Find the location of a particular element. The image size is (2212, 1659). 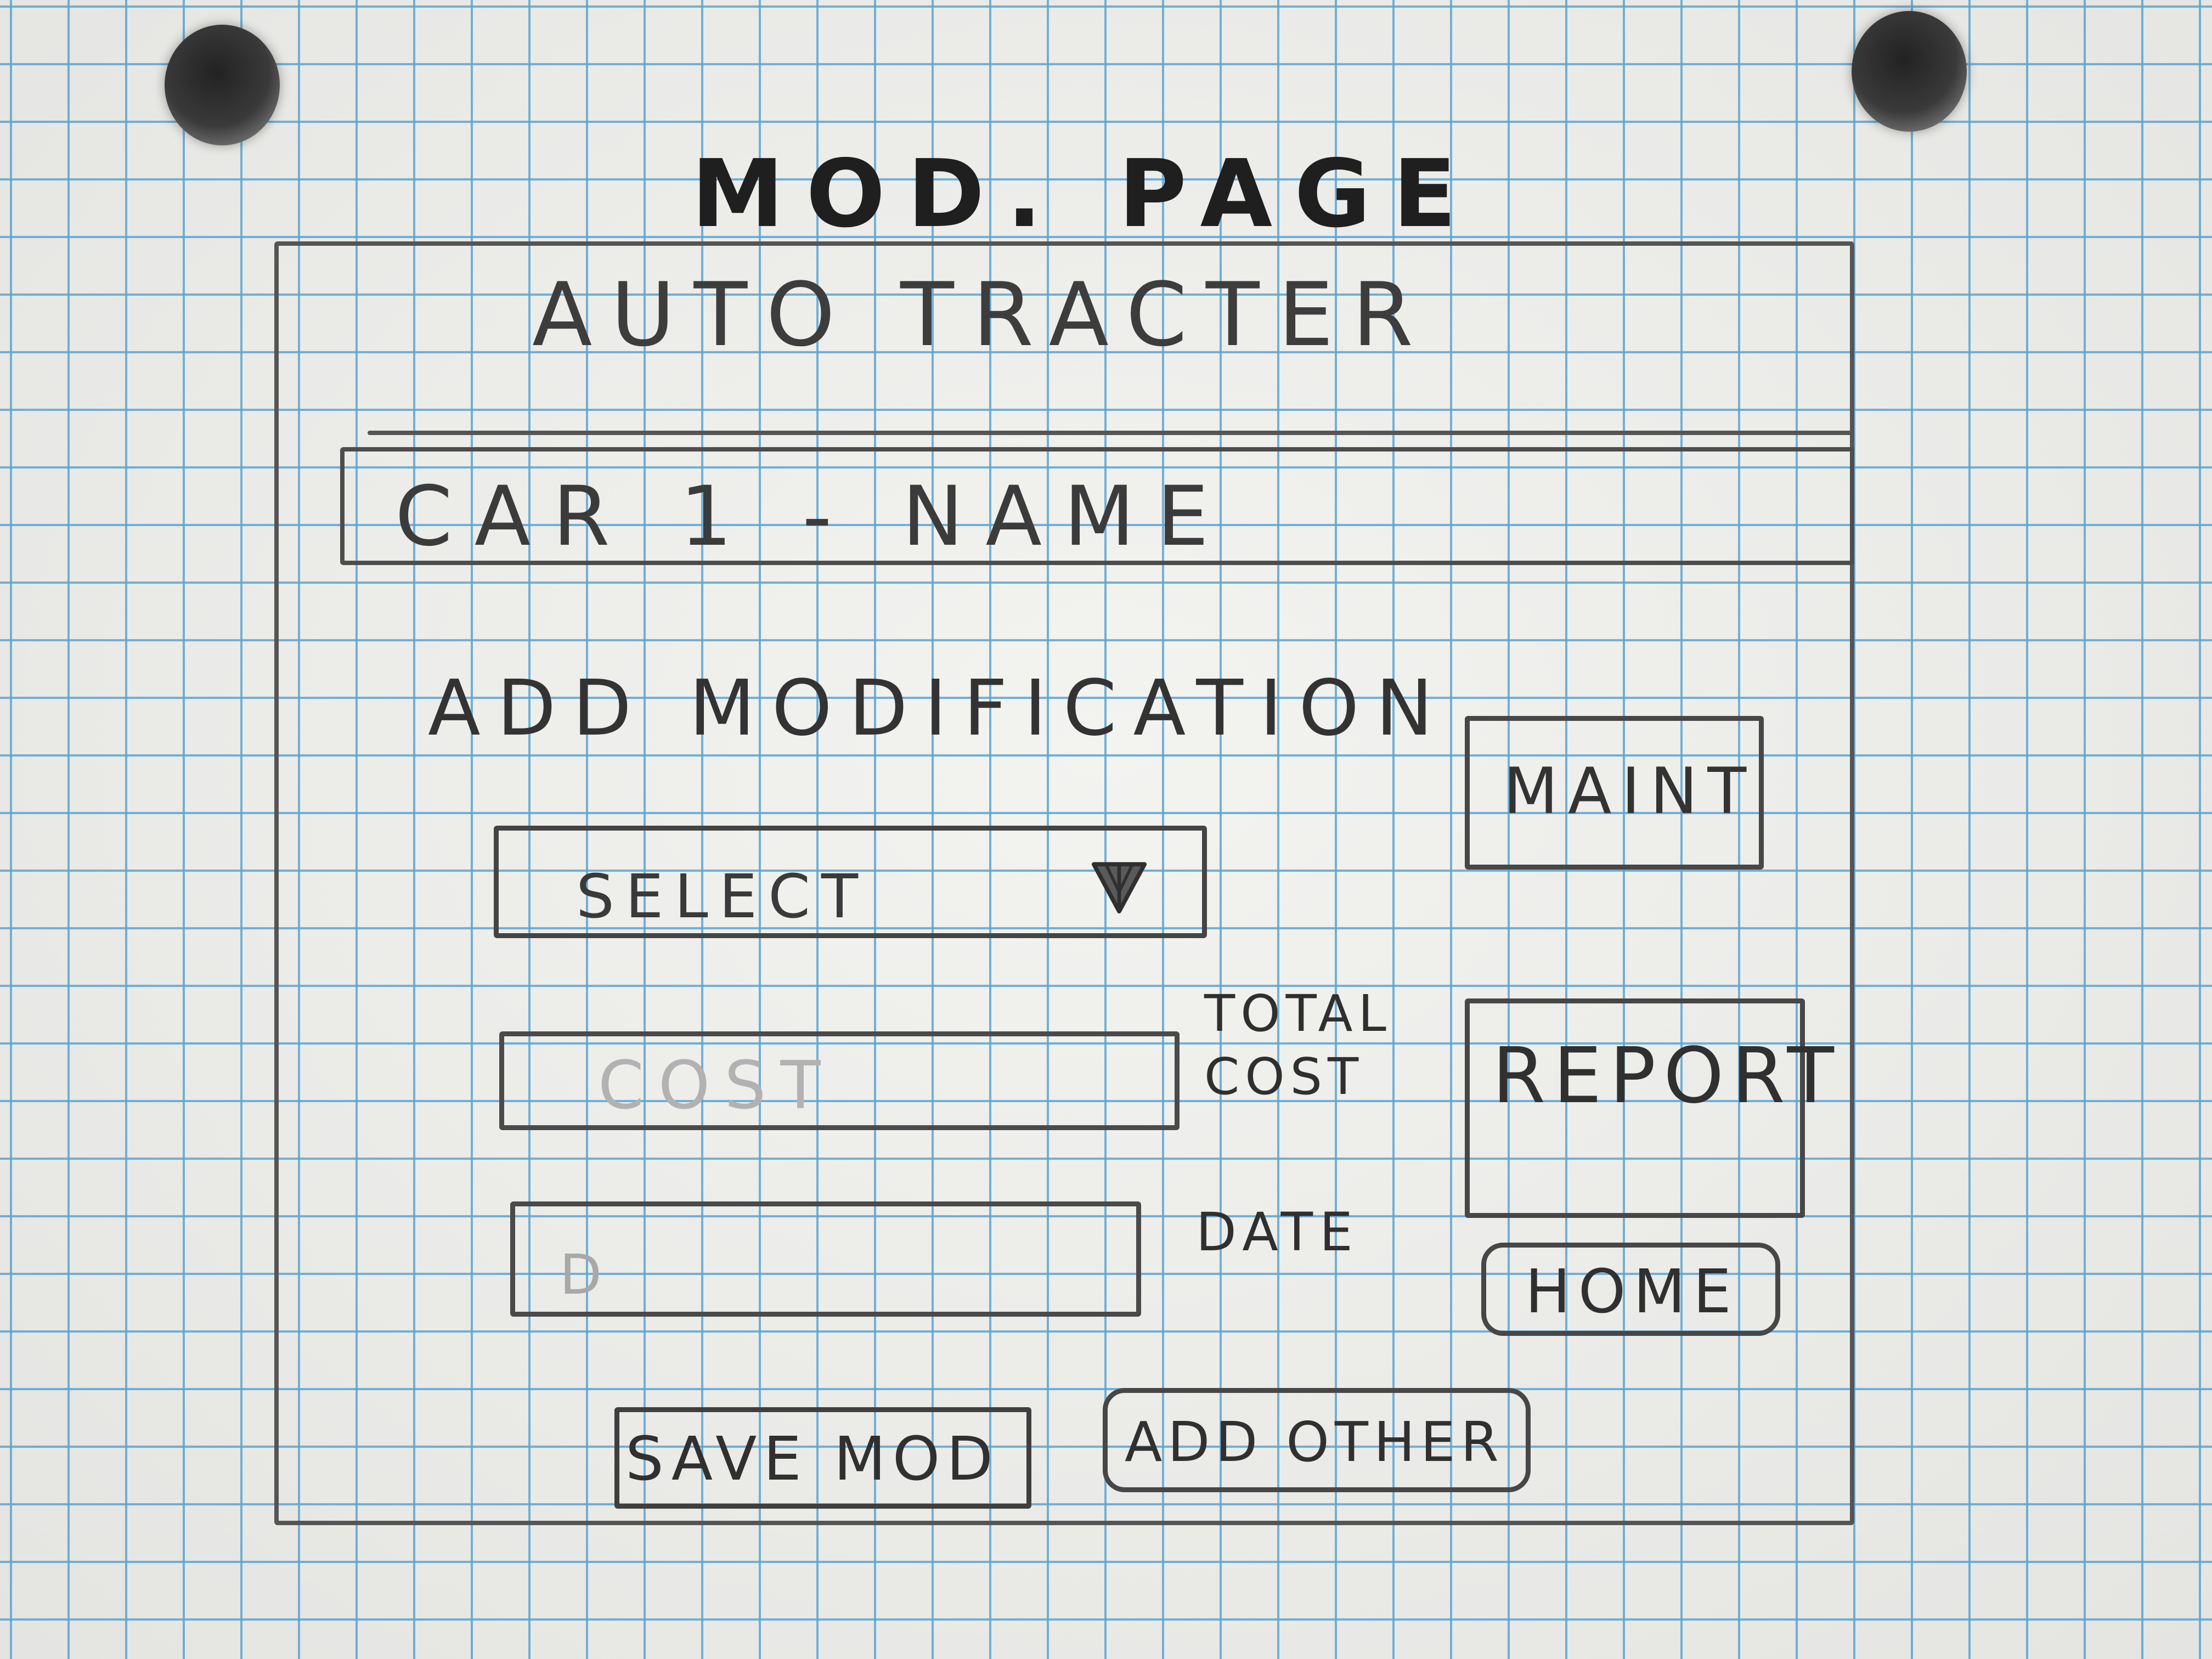

add-modification-heading: ADD MODIFICATION is located at coordinates (939, 708).